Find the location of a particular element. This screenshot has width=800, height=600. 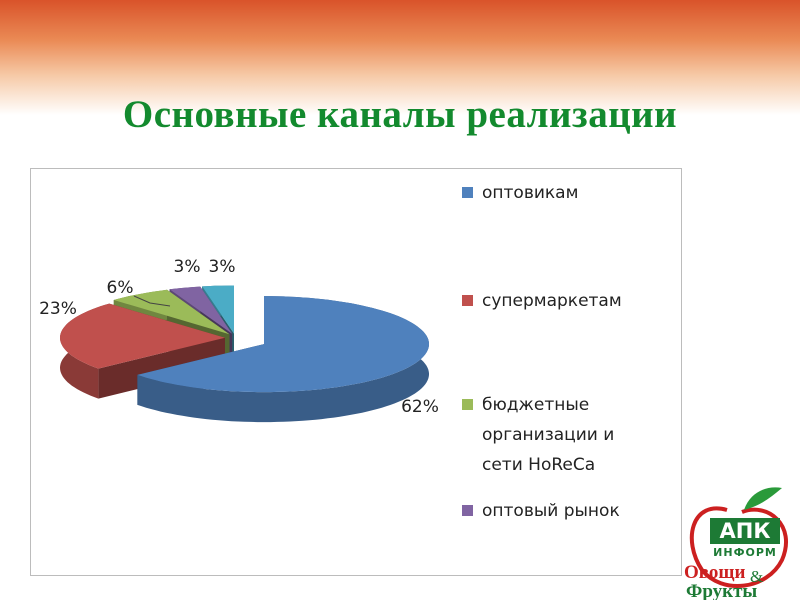

logo-badge is located at coordinates (745, 531).